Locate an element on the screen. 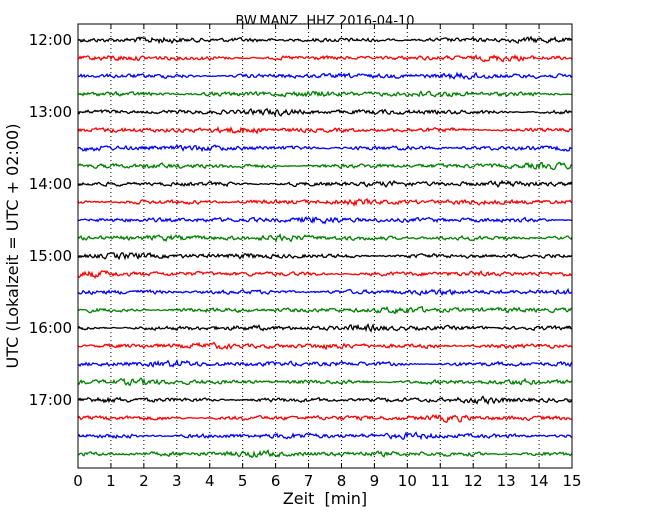  x-tick-label: 1 is located at coordinates (111, 481).